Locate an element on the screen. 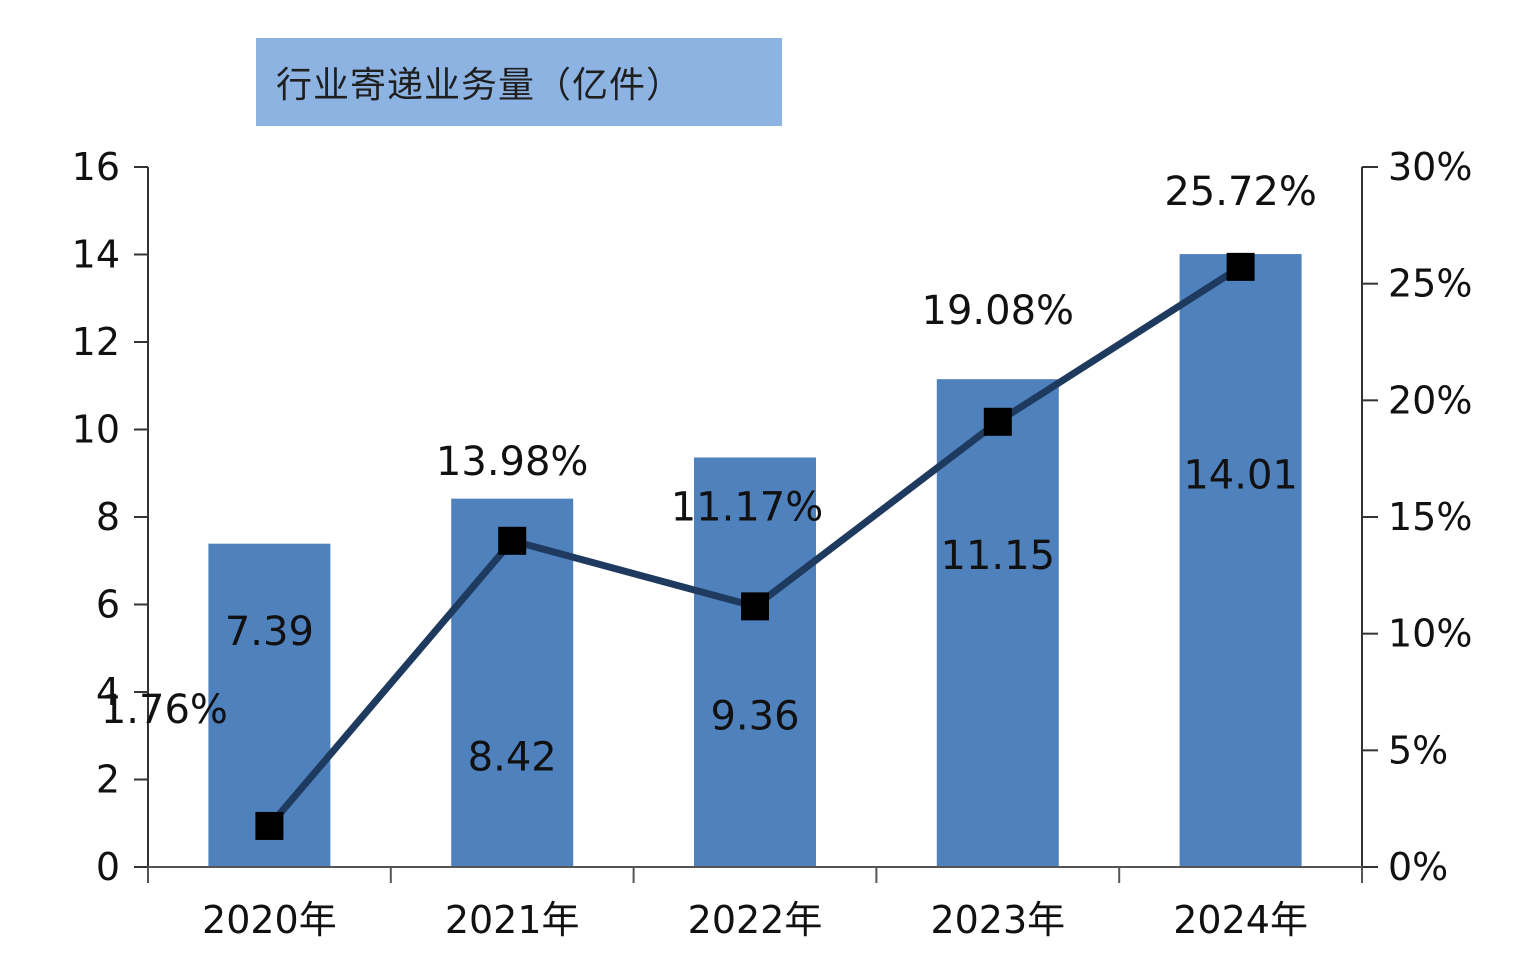 The height and width of the screenshot is (960, 1540). x-tick-label: 2024年 is located at coordinates (1240, 920).